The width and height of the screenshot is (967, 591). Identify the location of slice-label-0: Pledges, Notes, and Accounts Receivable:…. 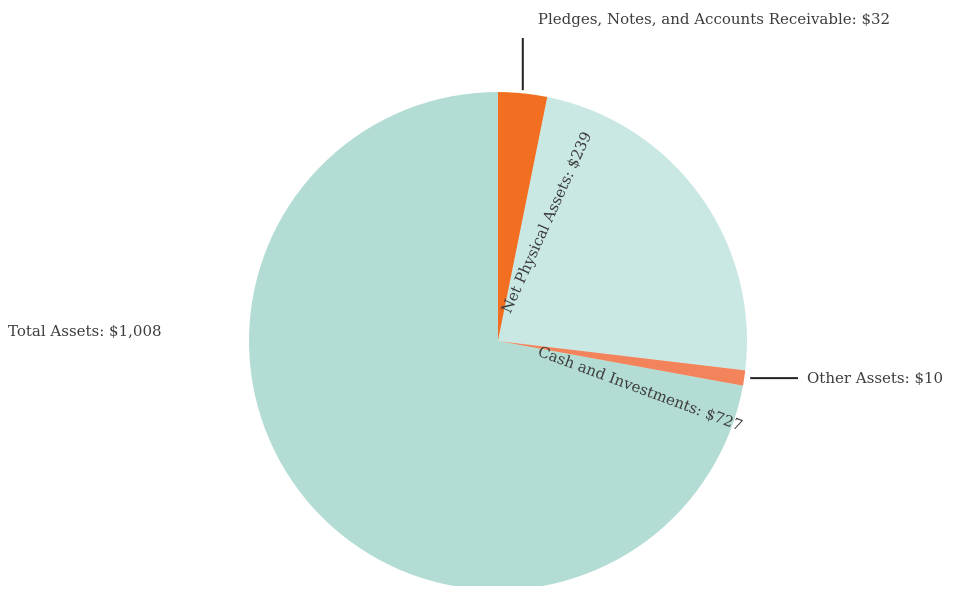
(714, 19).